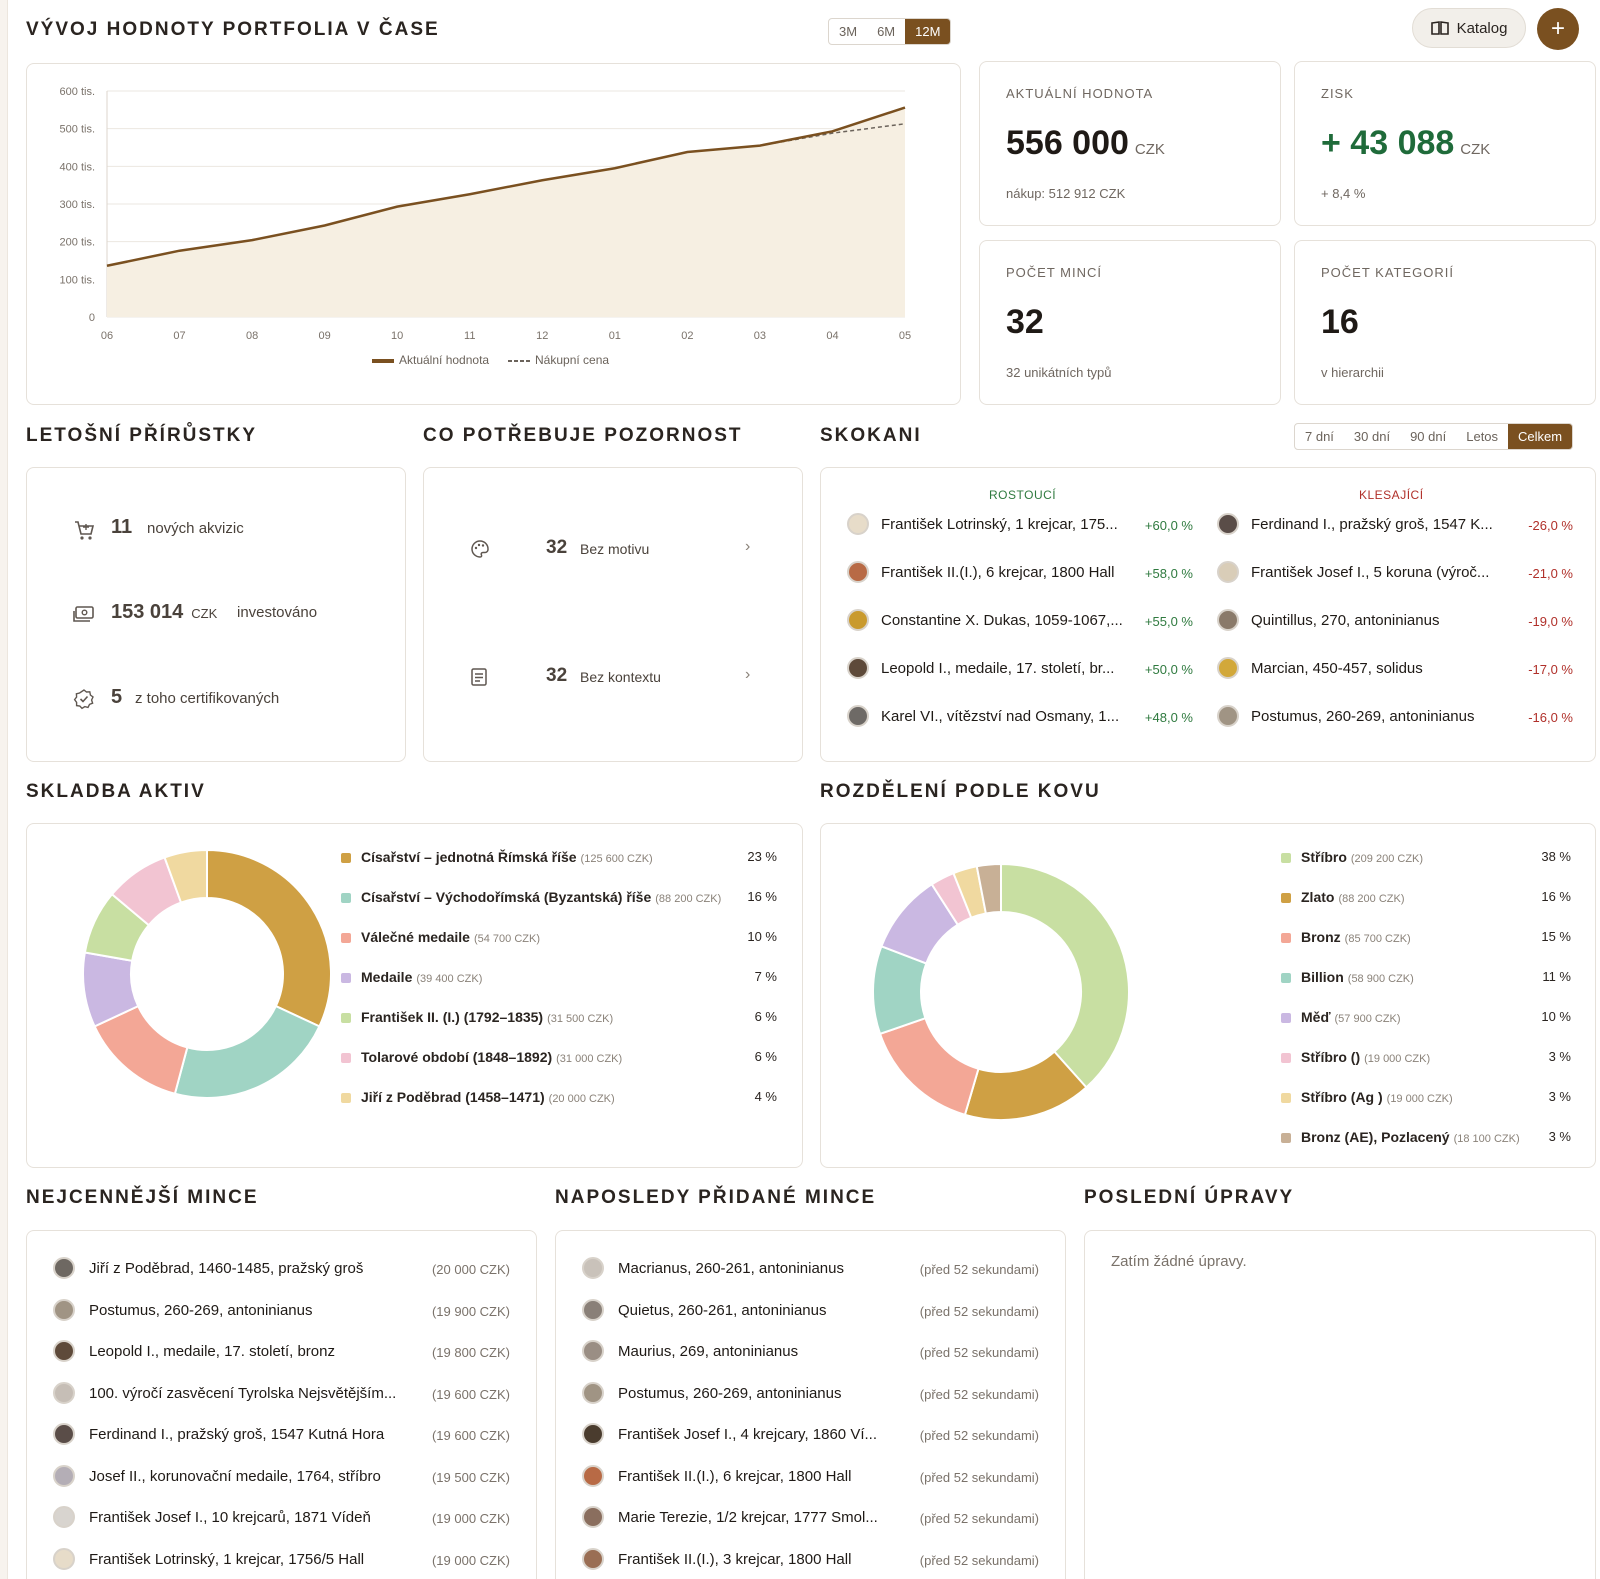 This screenshot has width=1600, height=1579. What do you see at coordinates (116, 791) in the screenshot?
I see `composition-title: SKLADBA AKTIV` at bounding box center [116, 791].